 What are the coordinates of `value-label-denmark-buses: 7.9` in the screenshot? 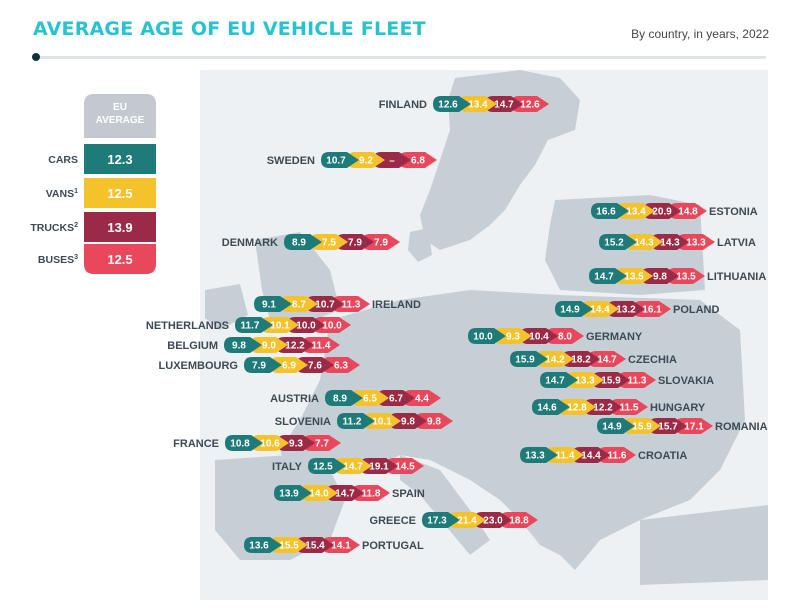 It's located at (381, 243).